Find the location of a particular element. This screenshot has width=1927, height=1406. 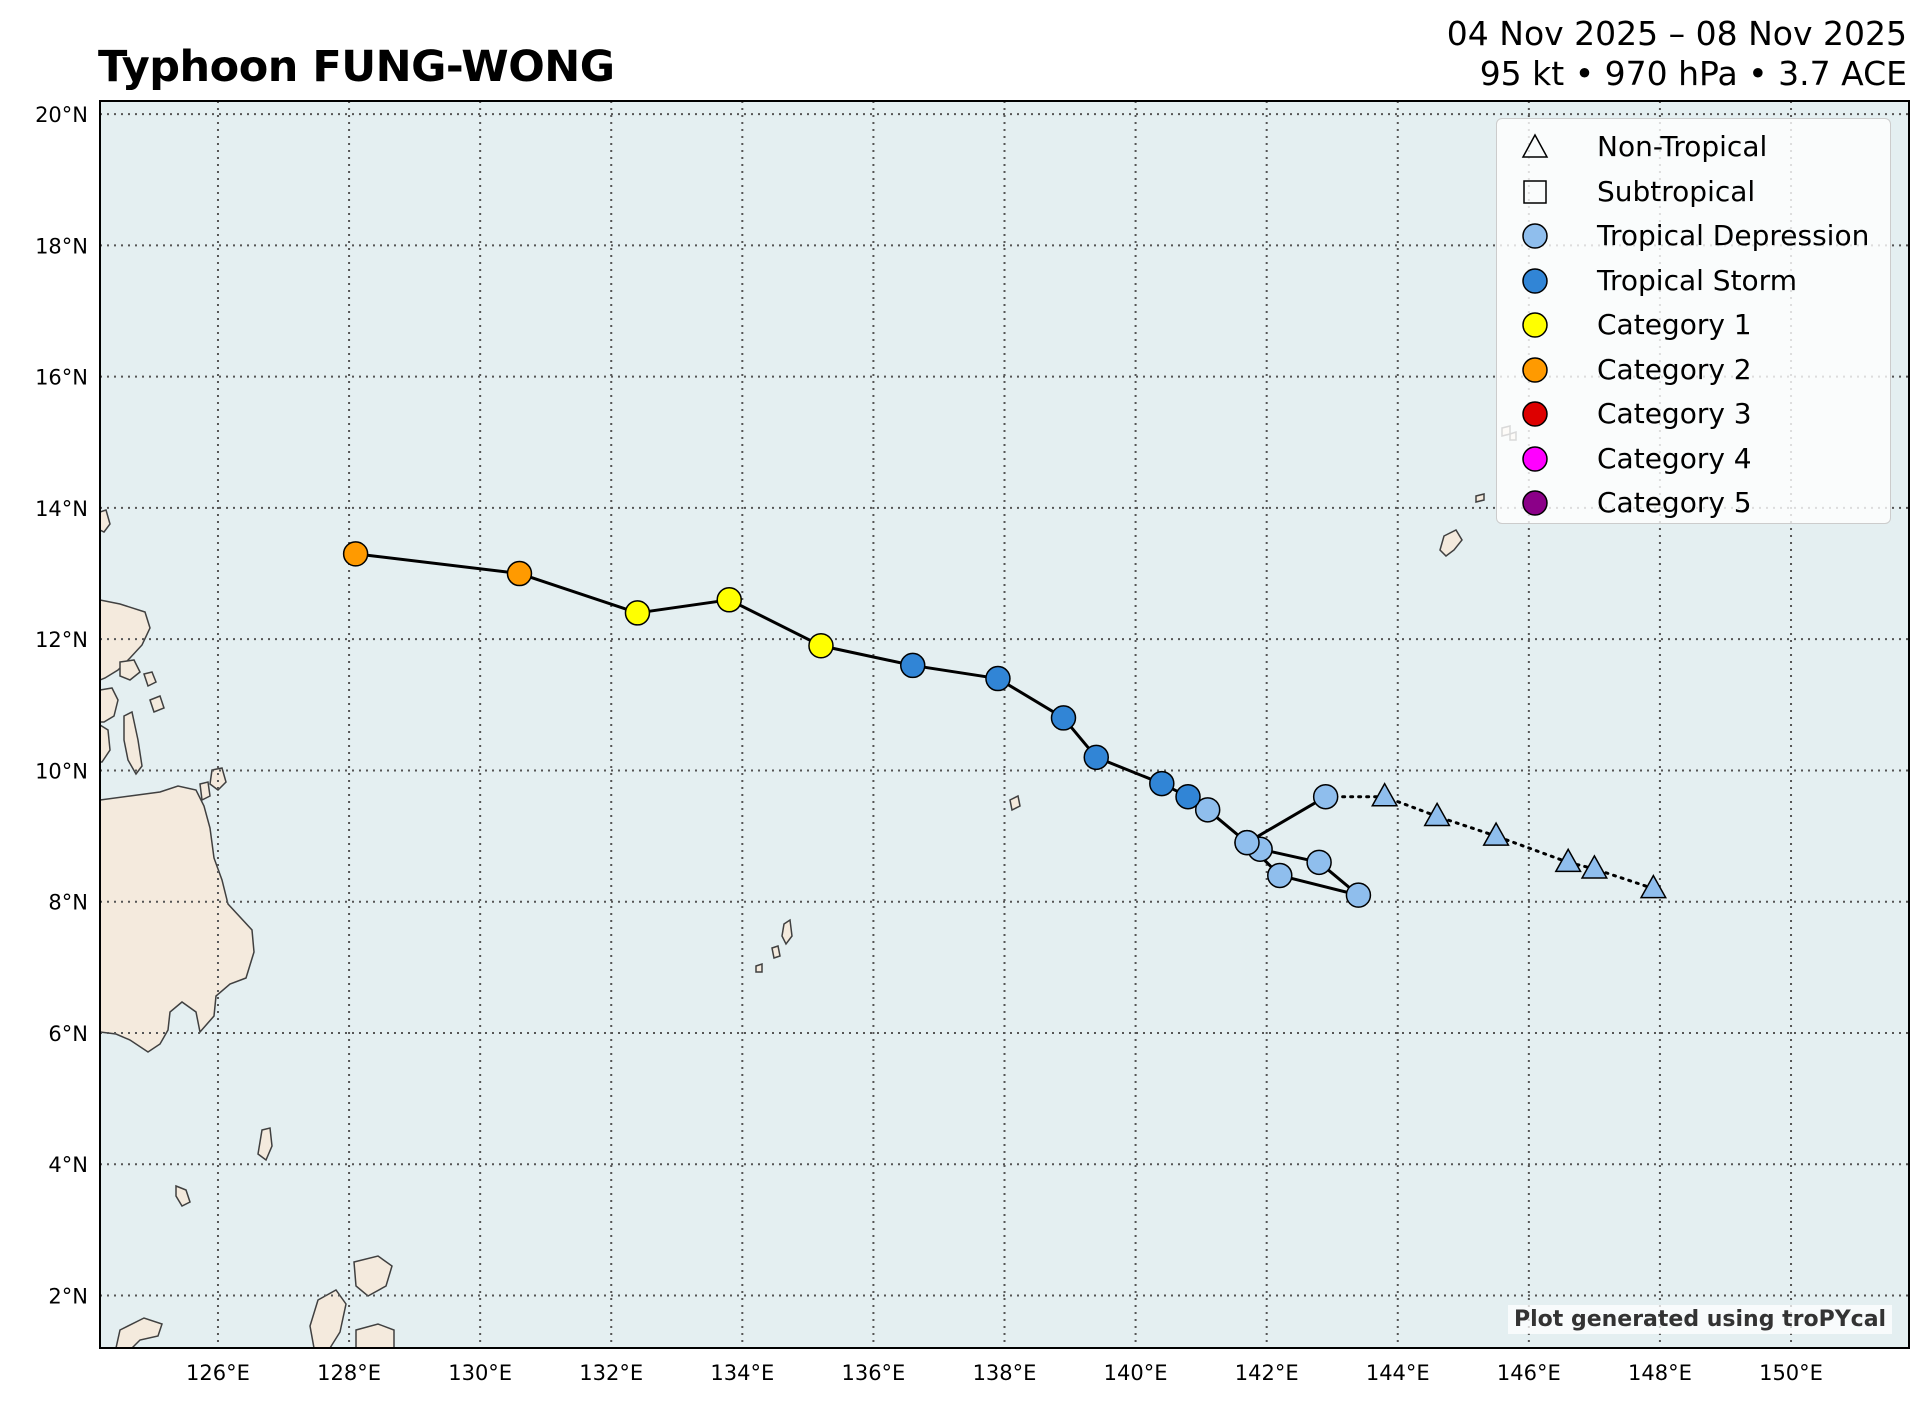

map-title: Typhoon FUNG-WONG is located at coordinates (356, 67).